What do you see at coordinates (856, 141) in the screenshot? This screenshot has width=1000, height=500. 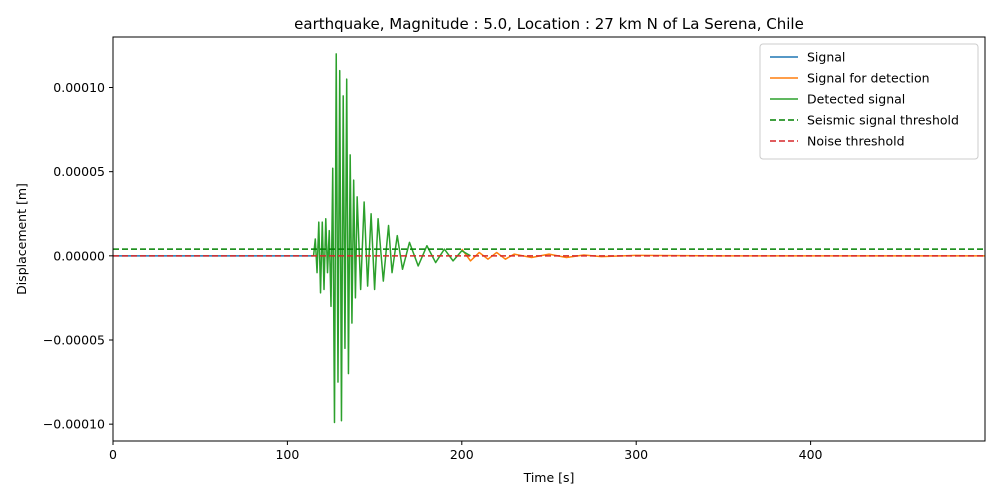 I see `legend-label: Noise threshold` at bounding box center [856, 141].